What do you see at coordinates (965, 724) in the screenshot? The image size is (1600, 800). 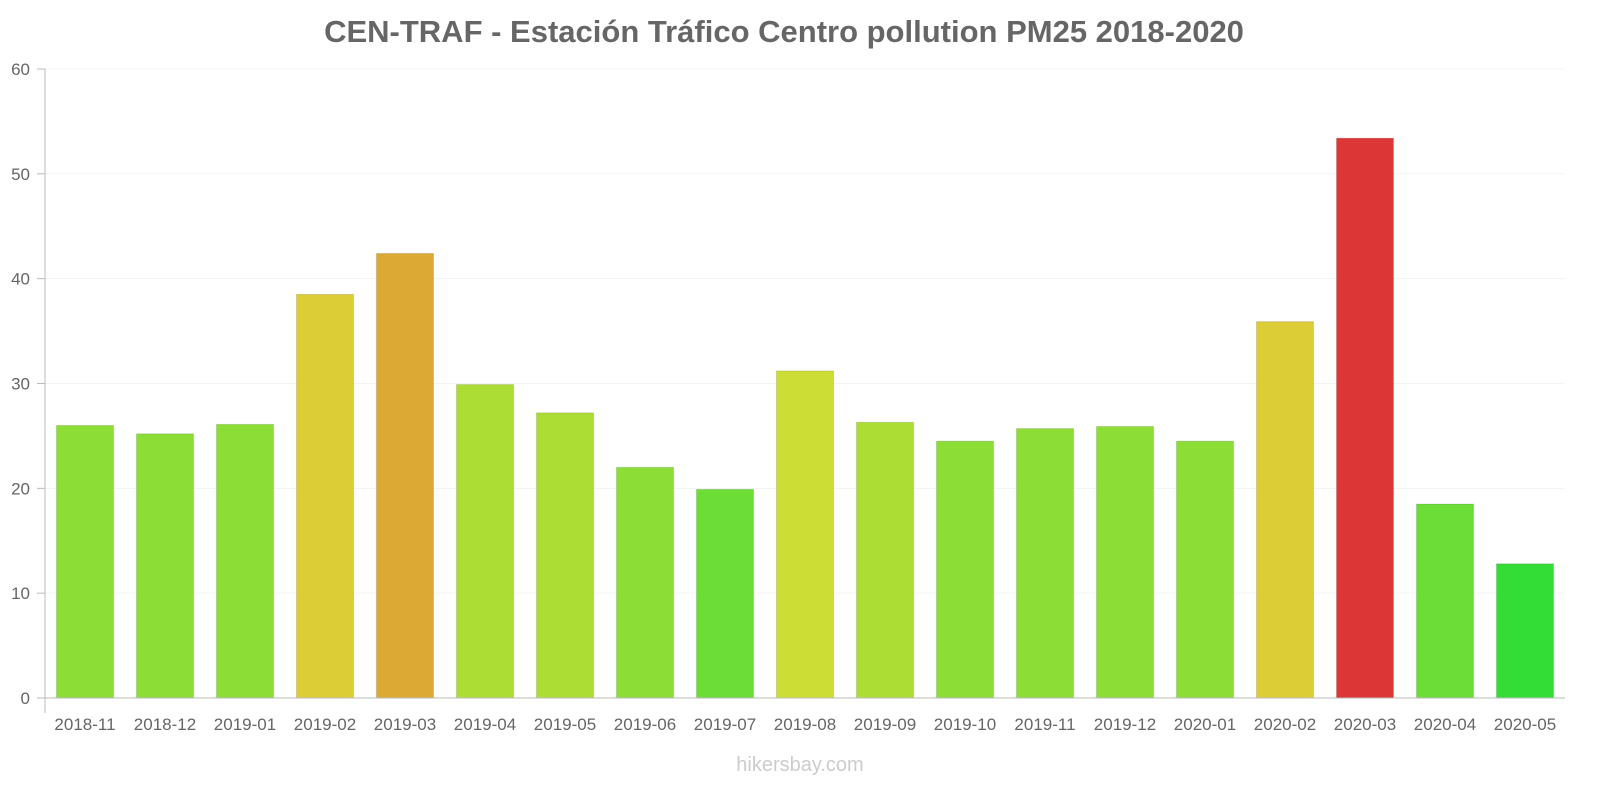 I see `x-tick-label: 2019-10` at bounding box center [965, 724].